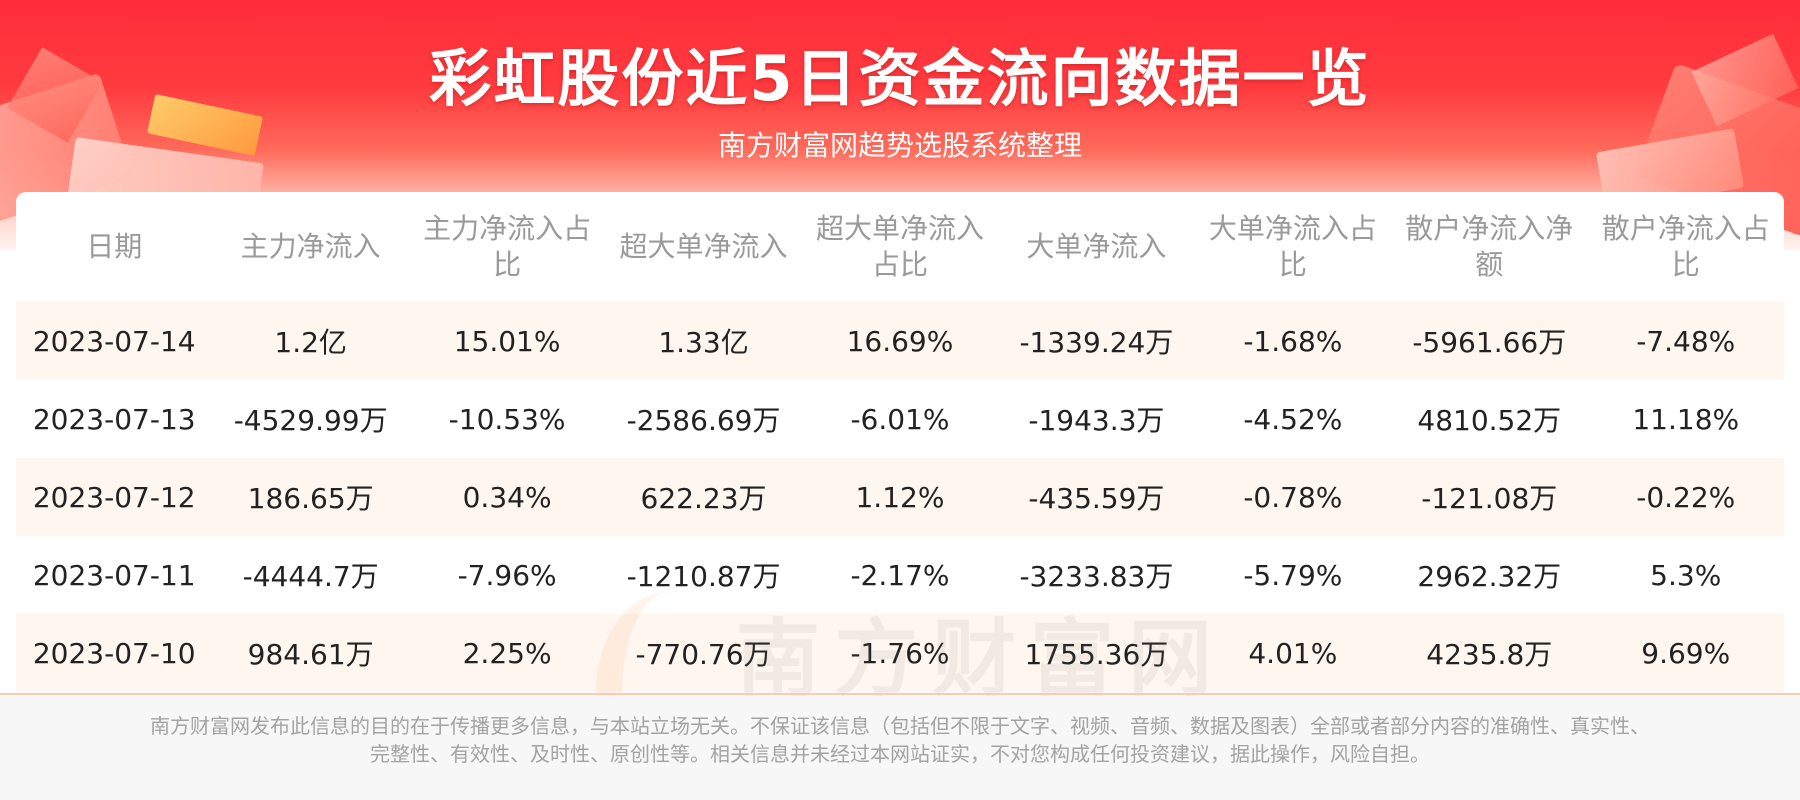  What do you see at coordinates (310, 575) in the screenshot?
I see `value-cell: -4444.7万` at bounding box center [310, 575].